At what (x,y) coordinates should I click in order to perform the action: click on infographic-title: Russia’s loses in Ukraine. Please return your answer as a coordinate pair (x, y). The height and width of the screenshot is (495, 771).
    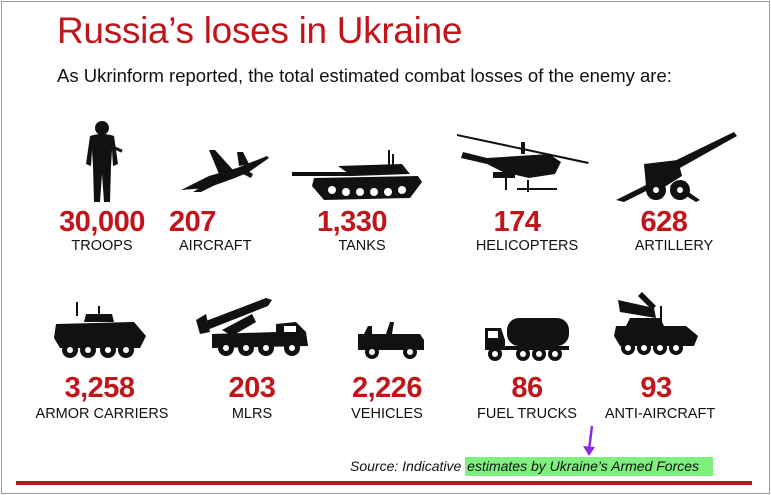
    Looking at the image, I should click on (260, 30).